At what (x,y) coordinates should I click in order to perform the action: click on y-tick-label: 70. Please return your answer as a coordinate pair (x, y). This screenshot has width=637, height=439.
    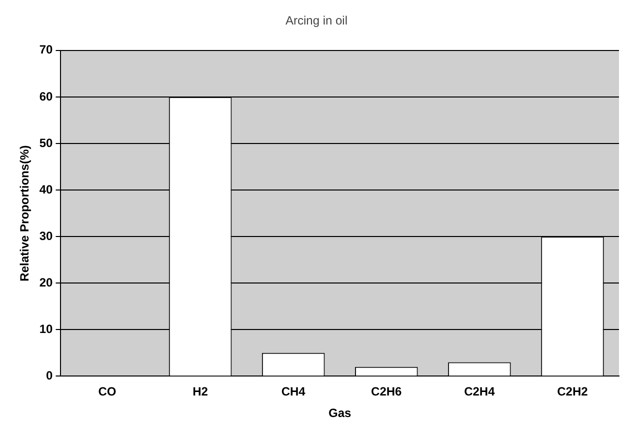
    Looking at the image, I should click on (46, 49).